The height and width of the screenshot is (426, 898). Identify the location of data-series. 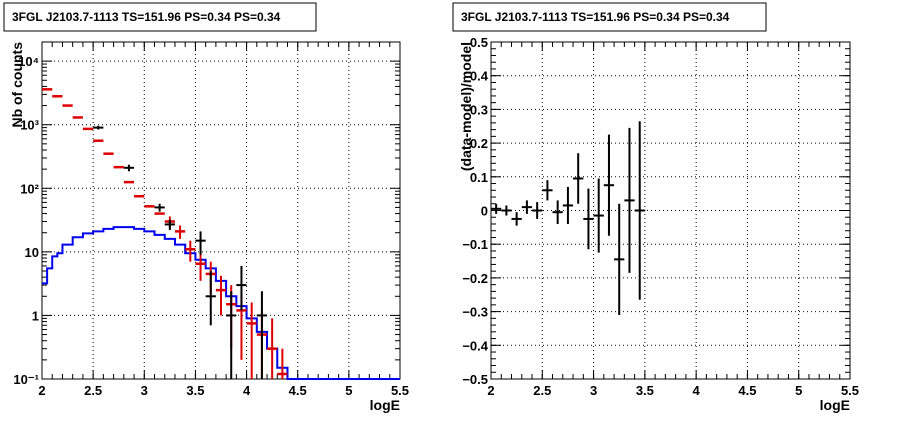
(180, 252).